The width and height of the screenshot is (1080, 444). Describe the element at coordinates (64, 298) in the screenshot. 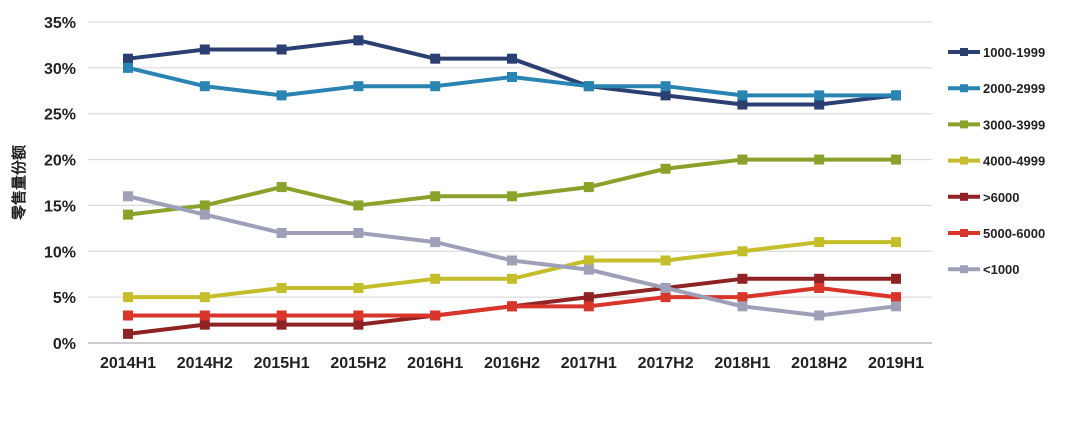

I see `y-tick-label: 5%` at that location.